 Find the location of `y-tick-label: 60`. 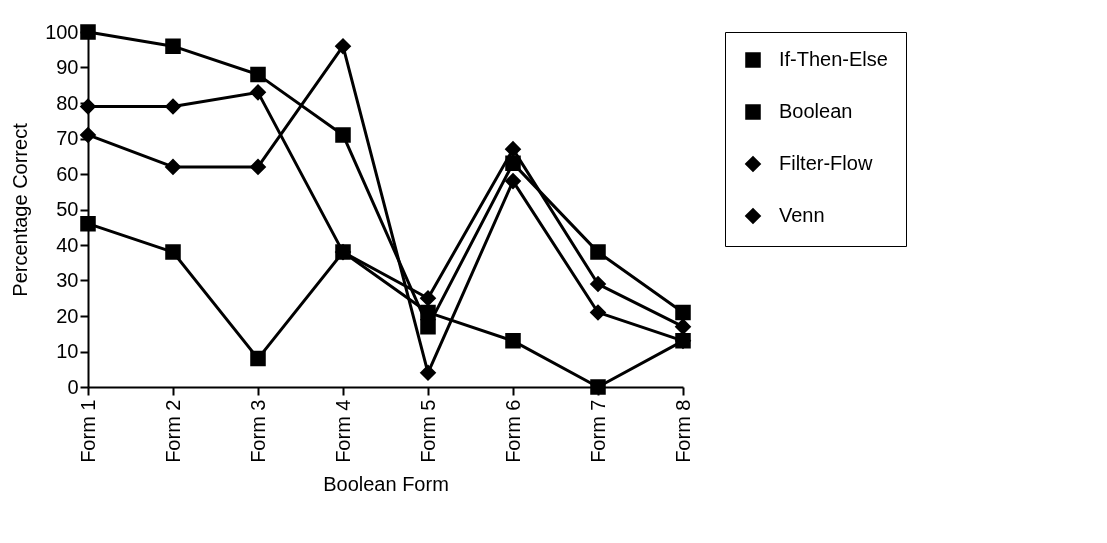

y-tick-label: 60 is located at coordinates (67, 173).